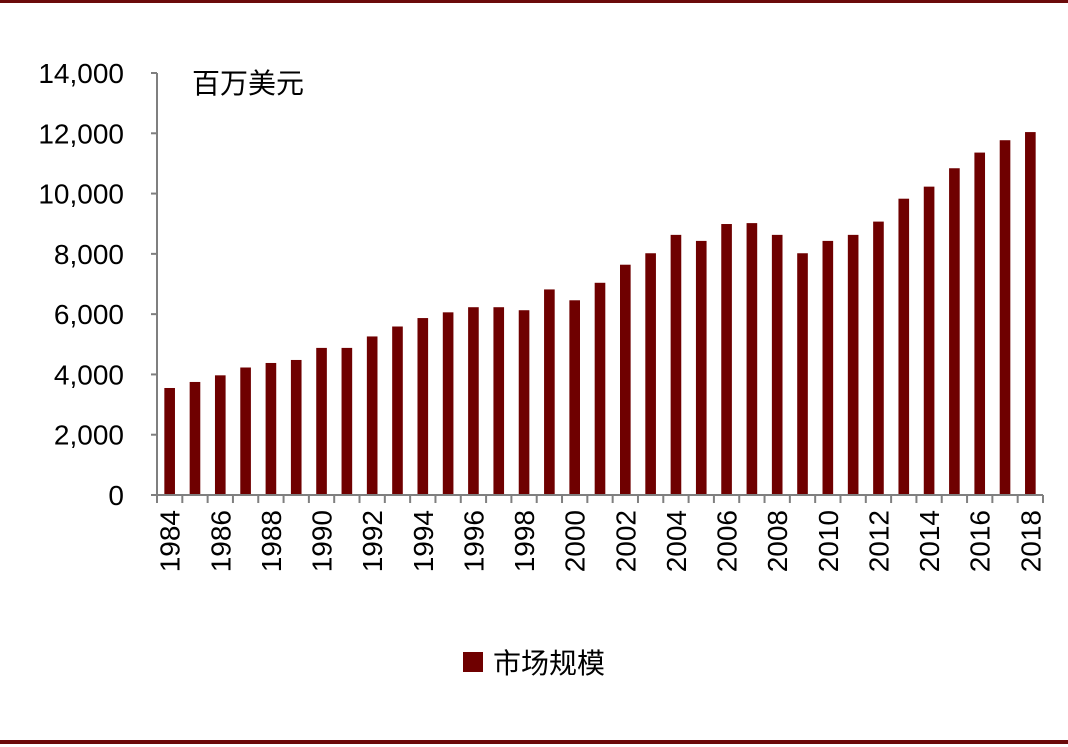 The image size is (1068, 747). Describe the element at coordinates (448, 403) in the screenshot. I see `bar-1995` at that location.